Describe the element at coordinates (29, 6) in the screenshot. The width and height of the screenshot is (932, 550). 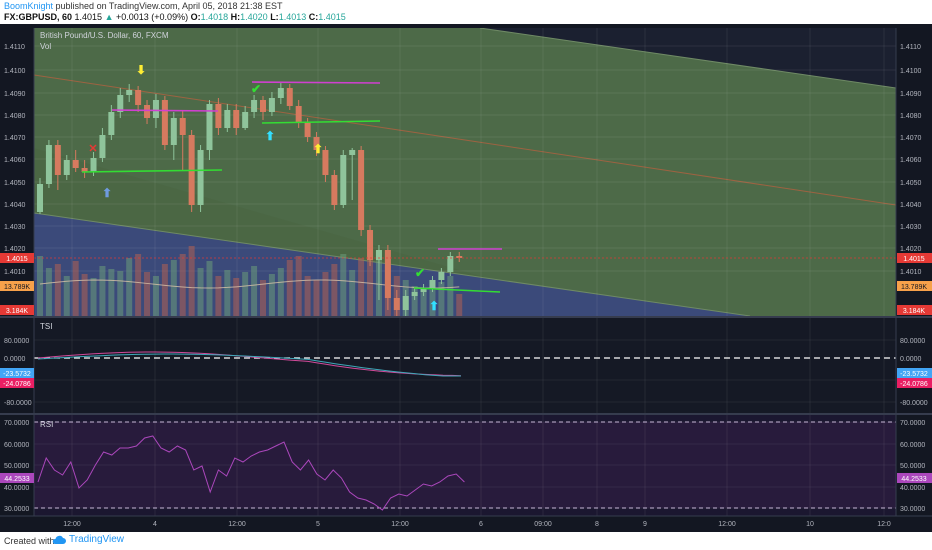
I see `author-link: BoomKnight` at that location.